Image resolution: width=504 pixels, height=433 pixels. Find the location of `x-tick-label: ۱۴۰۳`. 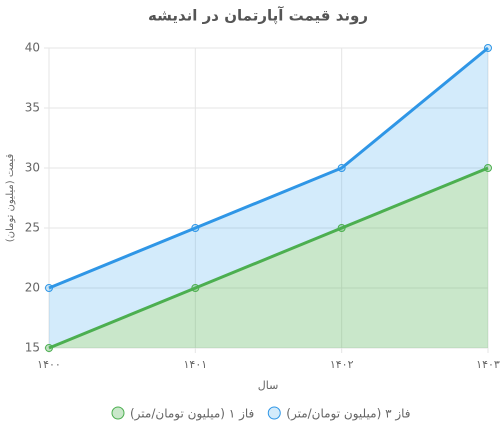

x-tick-label: ۱۴۰۳ is located at coordinates (488, 364).